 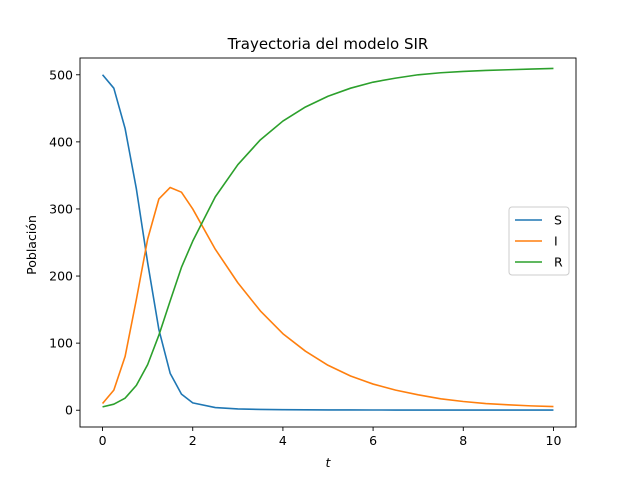 I want to click on y-tick-label: 100, so click(x=61, y=343).